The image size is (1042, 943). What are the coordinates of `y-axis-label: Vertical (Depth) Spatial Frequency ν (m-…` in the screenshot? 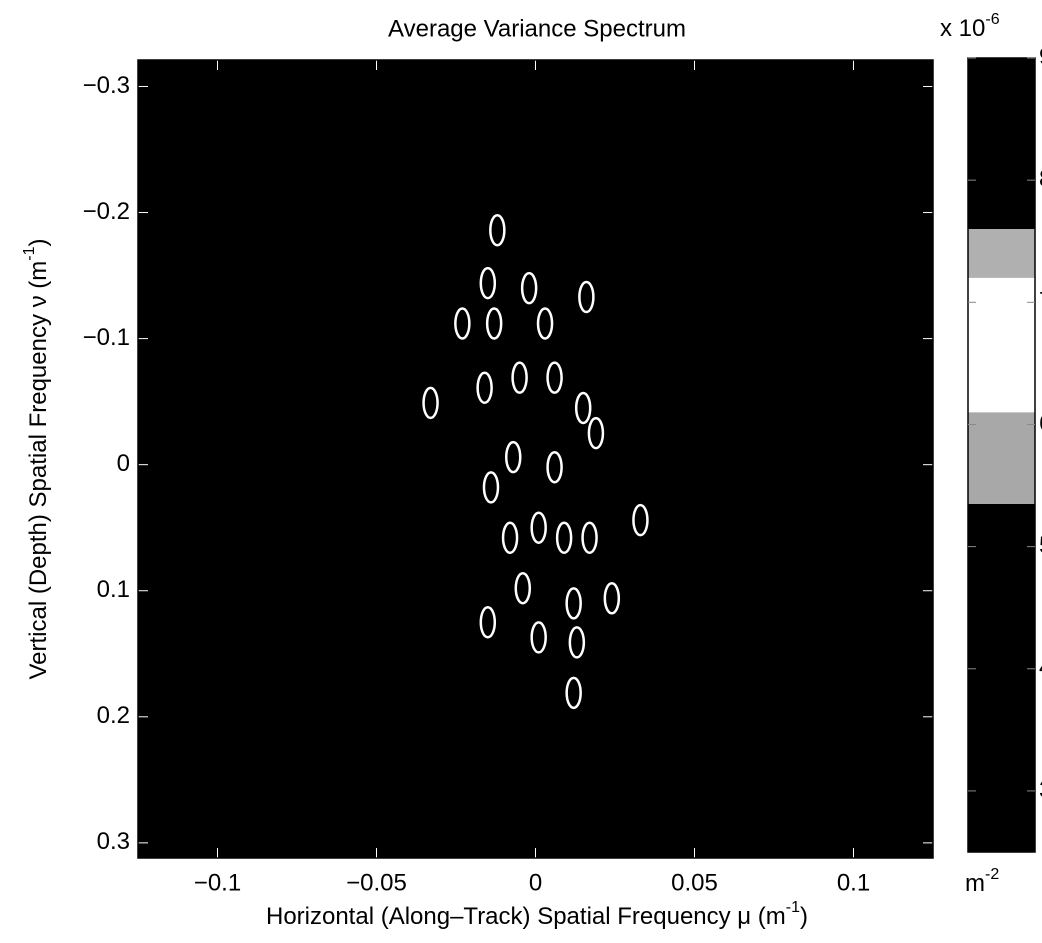 It's located at (36, 458).